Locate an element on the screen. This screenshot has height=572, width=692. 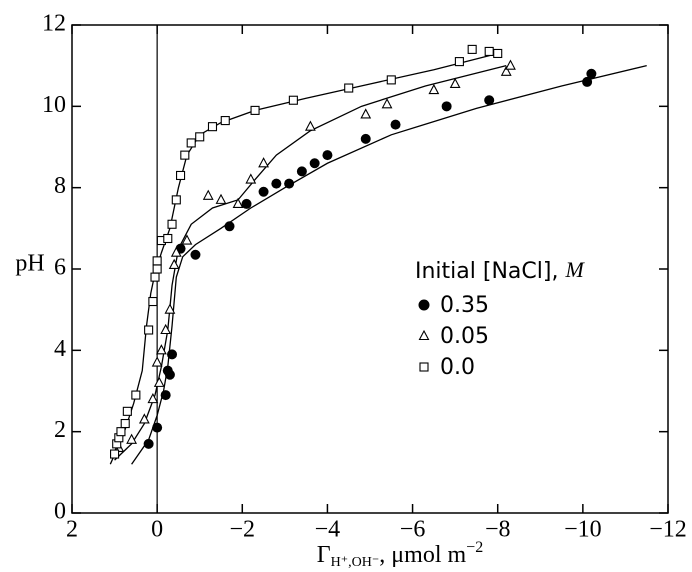
x-label-superscript: −2 is located at coordinates (474, 547).